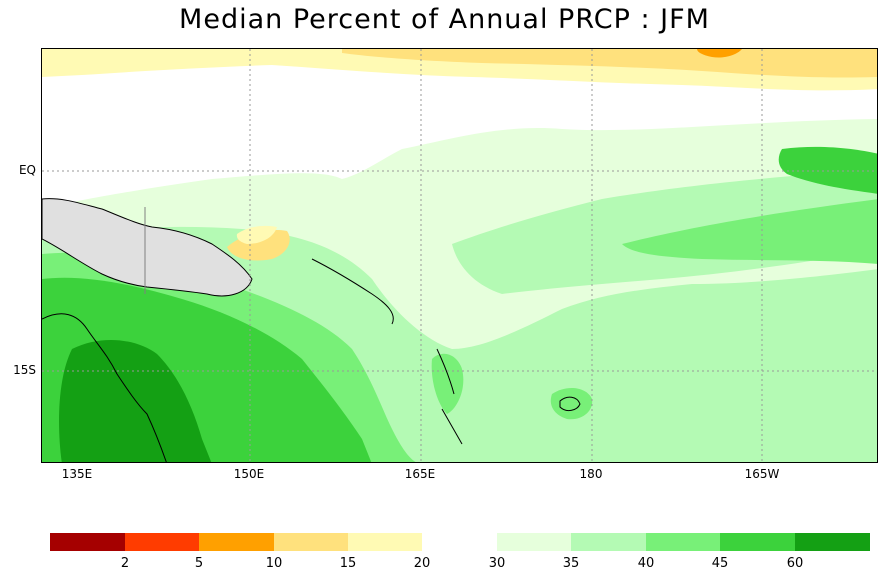 Image resolution: width=889 pixels, height=579 pixels. I want to click on lat-label-eq: EQ, so click(27, 170).